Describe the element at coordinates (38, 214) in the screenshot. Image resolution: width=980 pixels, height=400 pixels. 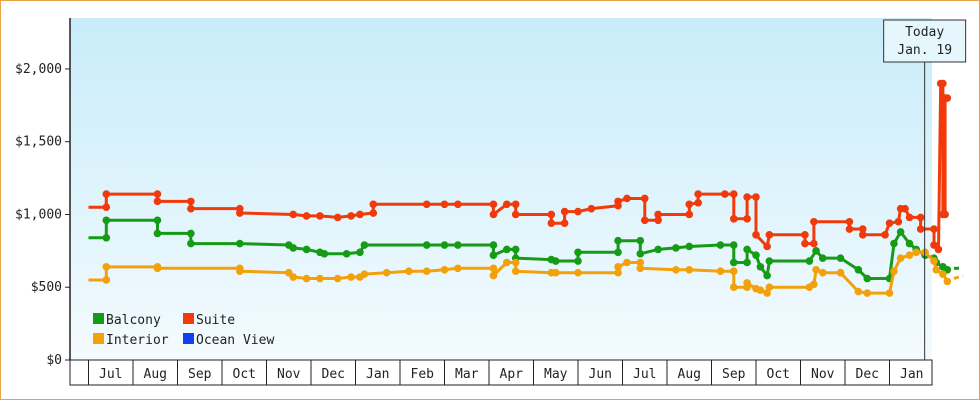
I see `y-tick-label: $1,000` at that location.